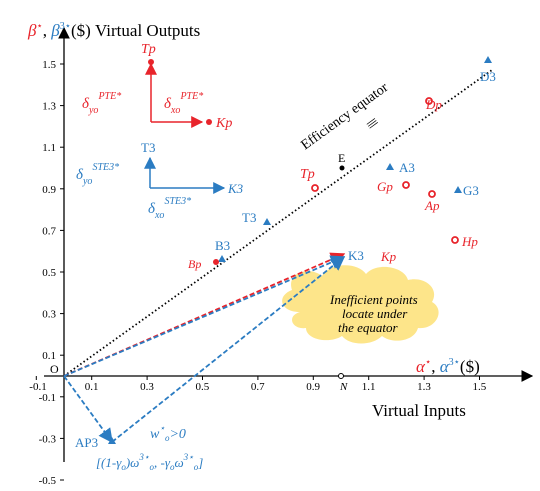 The image size is (540, 491). Describe the element at coordinates (203, 387) in the screenshot. I see `x-tick-label: 0.5` at that location.